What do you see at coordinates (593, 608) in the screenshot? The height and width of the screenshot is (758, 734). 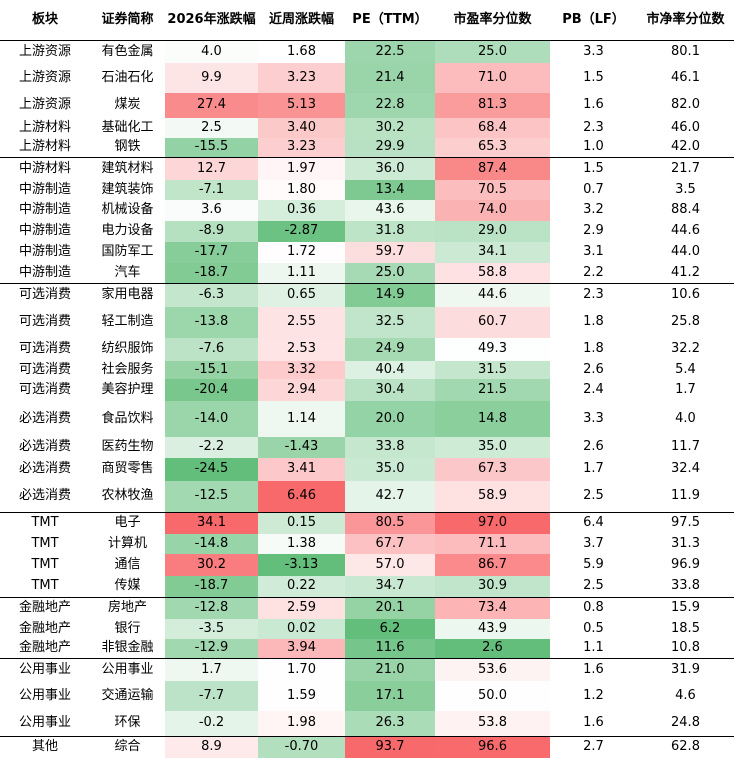 I see `value-cell: 0.8` at bounding box center [593, 608].